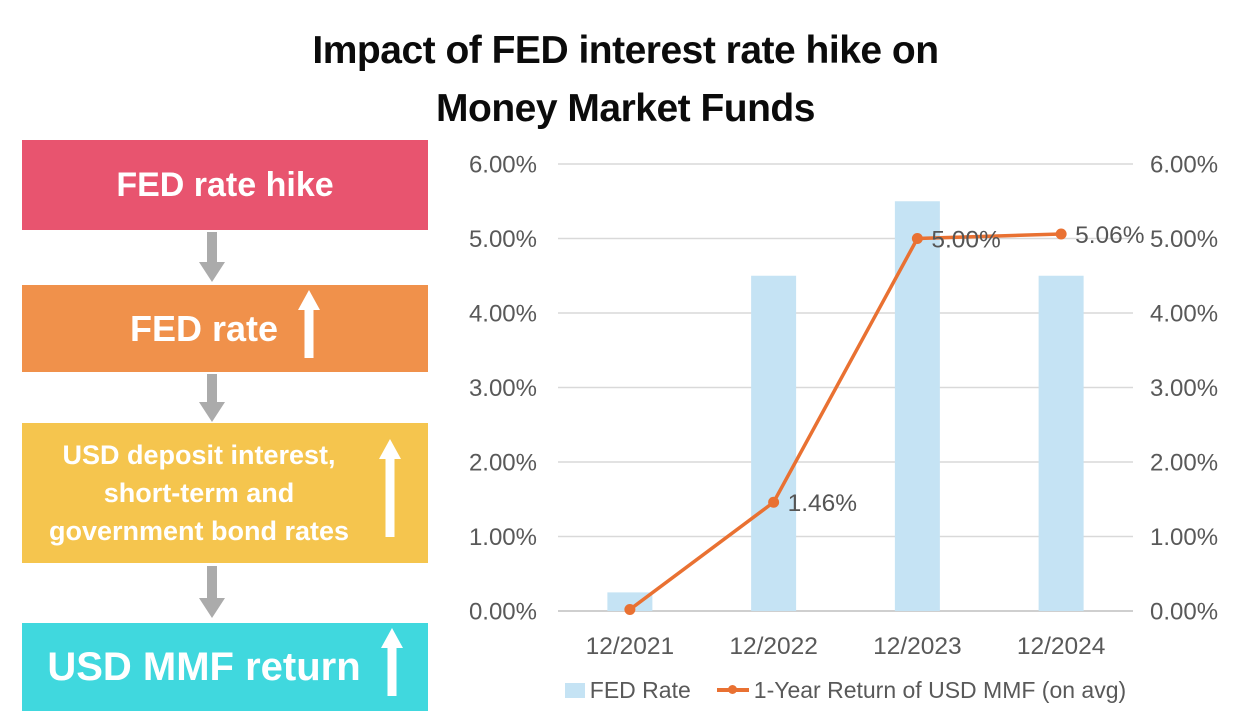 Image resolution: width=1251 pixels, height=725 pixels. Describe the element at coordinates (199, 455) in the screenshot. I see `flow-step-label-line1: USD deposit interest,` at that location.